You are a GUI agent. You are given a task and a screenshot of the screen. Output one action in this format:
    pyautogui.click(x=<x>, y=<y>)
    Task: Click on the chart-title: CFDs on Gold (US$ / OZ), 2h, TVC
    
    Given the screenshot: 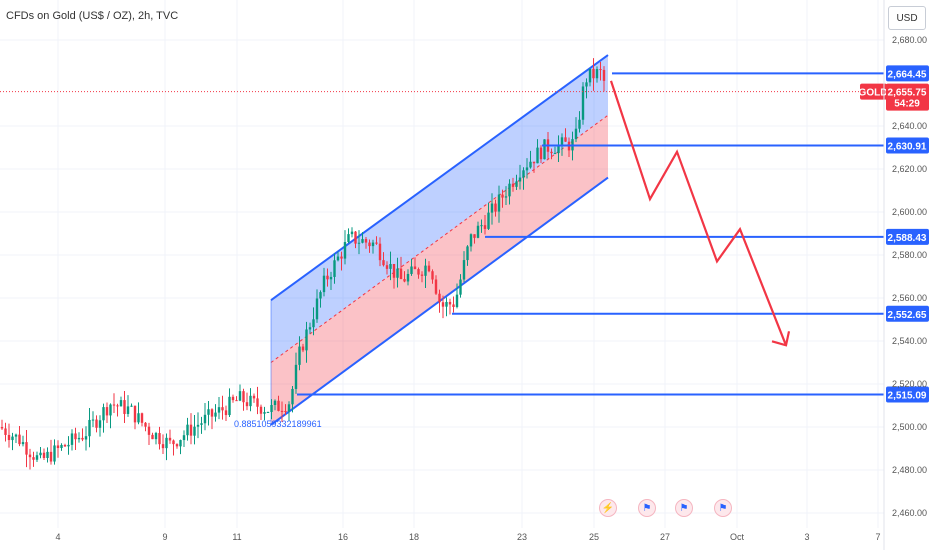 What is the action you would take?
    pyautogui.click(x=92, y=16)
    